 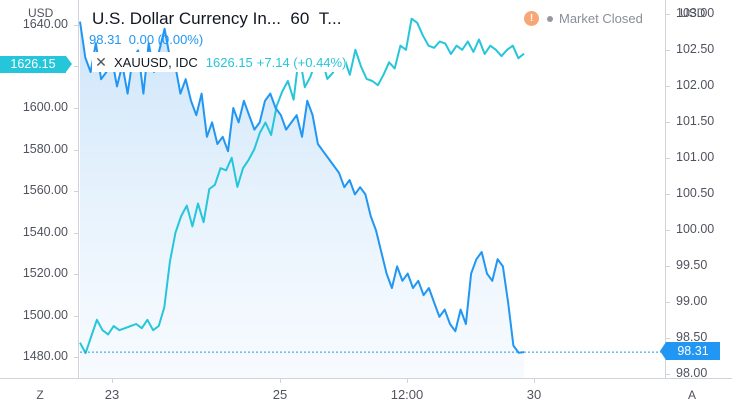 I want to click on right-axis-border, so click(x=665, y=189).